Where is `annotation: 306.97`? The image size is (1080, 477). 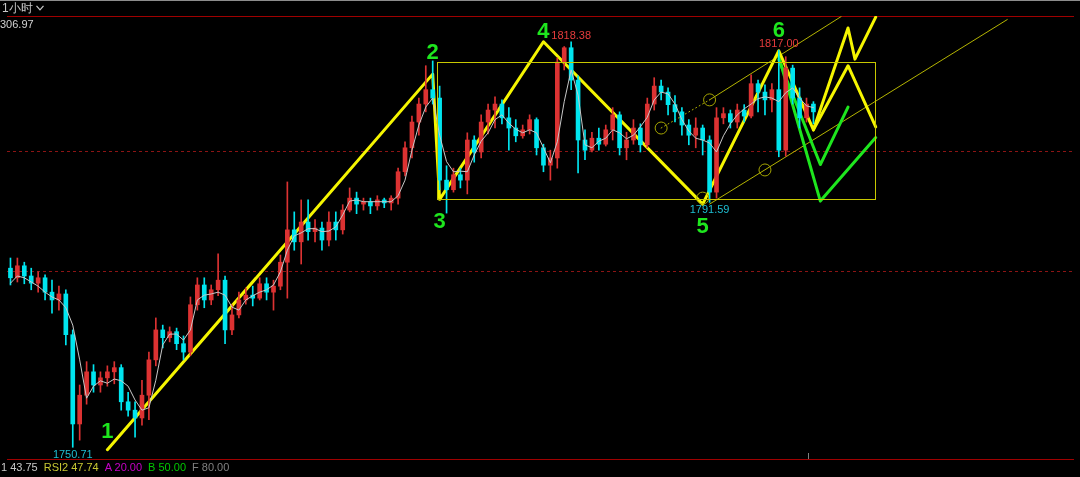
annotation: 306.97 is located at coordinates (17, 24).